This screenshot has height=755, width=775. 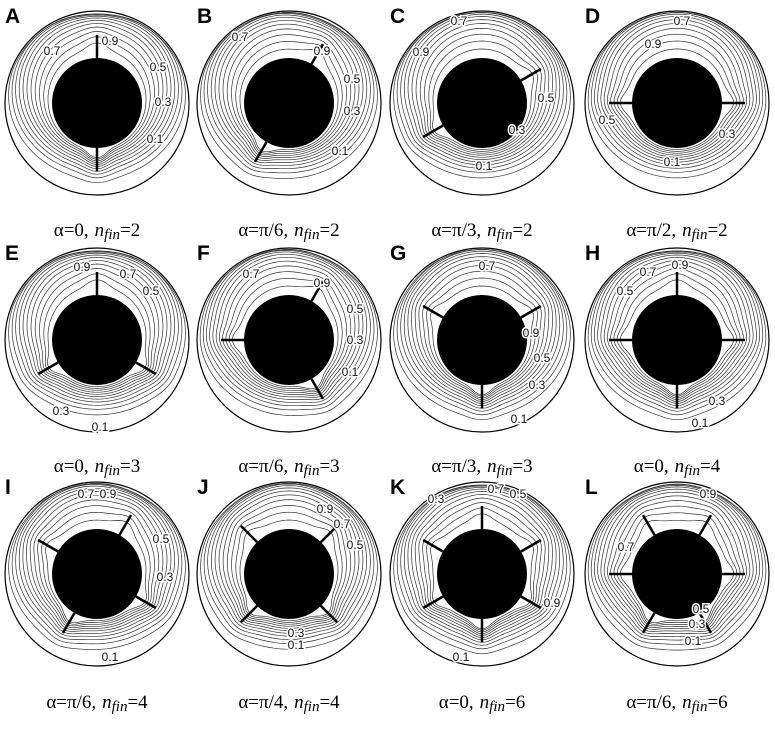 I want to click on caption: α=0, nfin=6, so click(x=482, y=703).